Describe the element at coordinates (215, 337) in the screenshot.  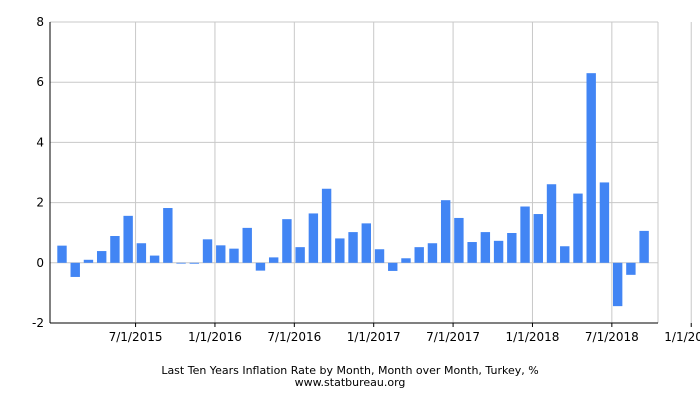
I see `x-tick-label: 1/1/2016` at that location.